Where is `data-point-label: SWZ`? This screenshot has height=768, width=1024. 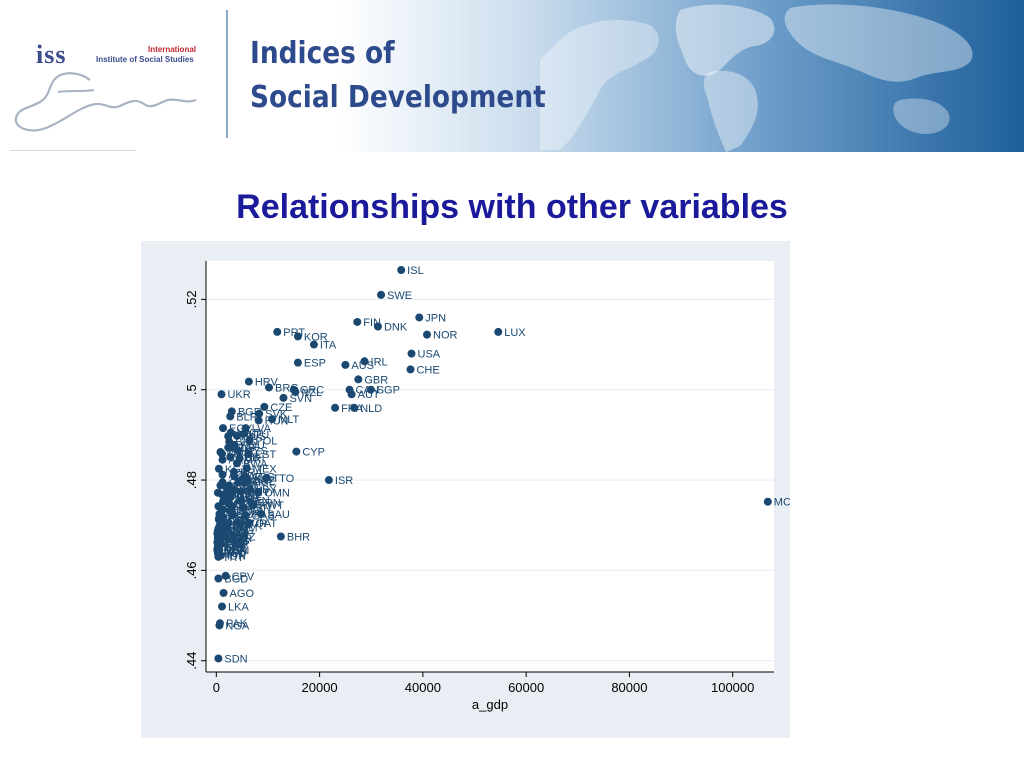
data-point-label: SWZ is located at coordinates (243, 538).